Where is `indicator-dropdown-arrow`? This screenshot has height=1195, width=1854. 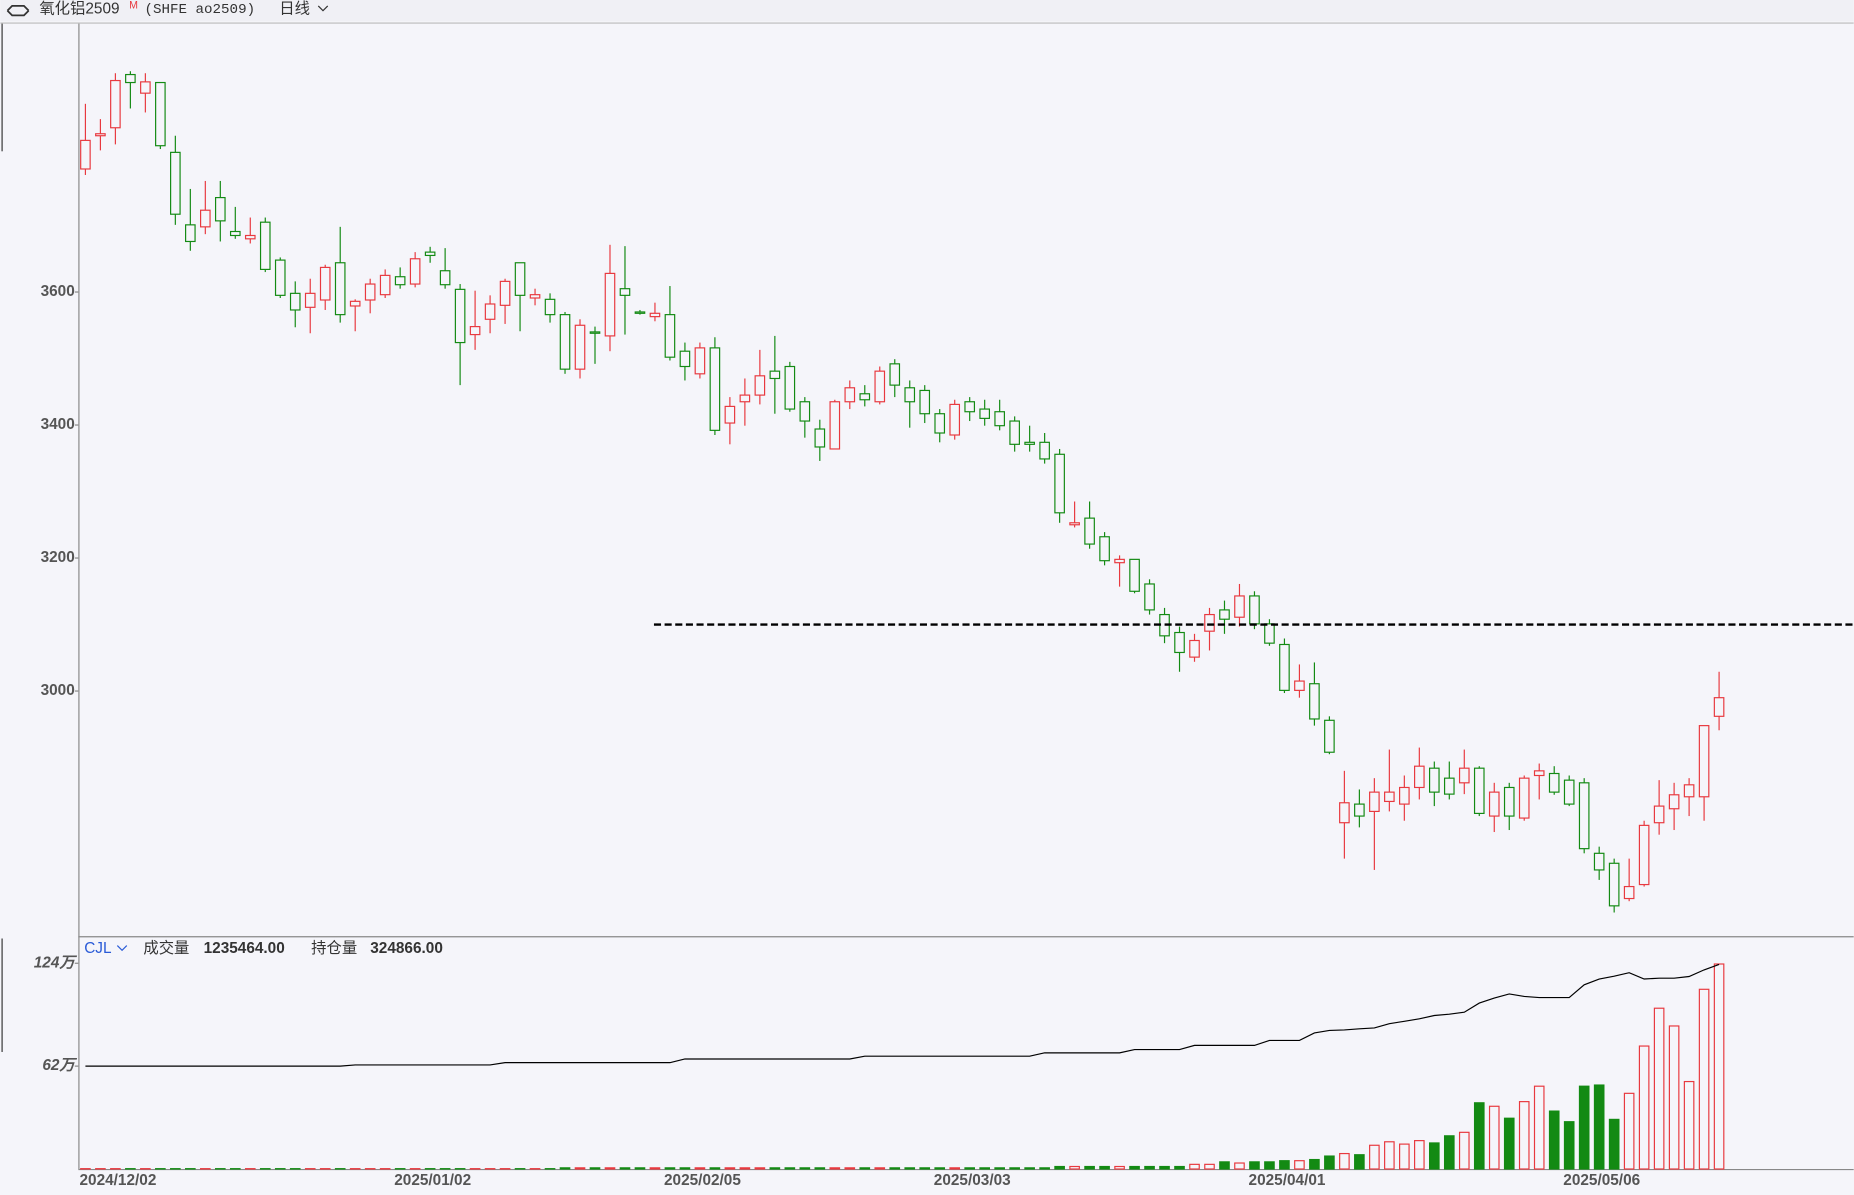 indicator-dropdown-arrow is located at coordinates (122, 948).